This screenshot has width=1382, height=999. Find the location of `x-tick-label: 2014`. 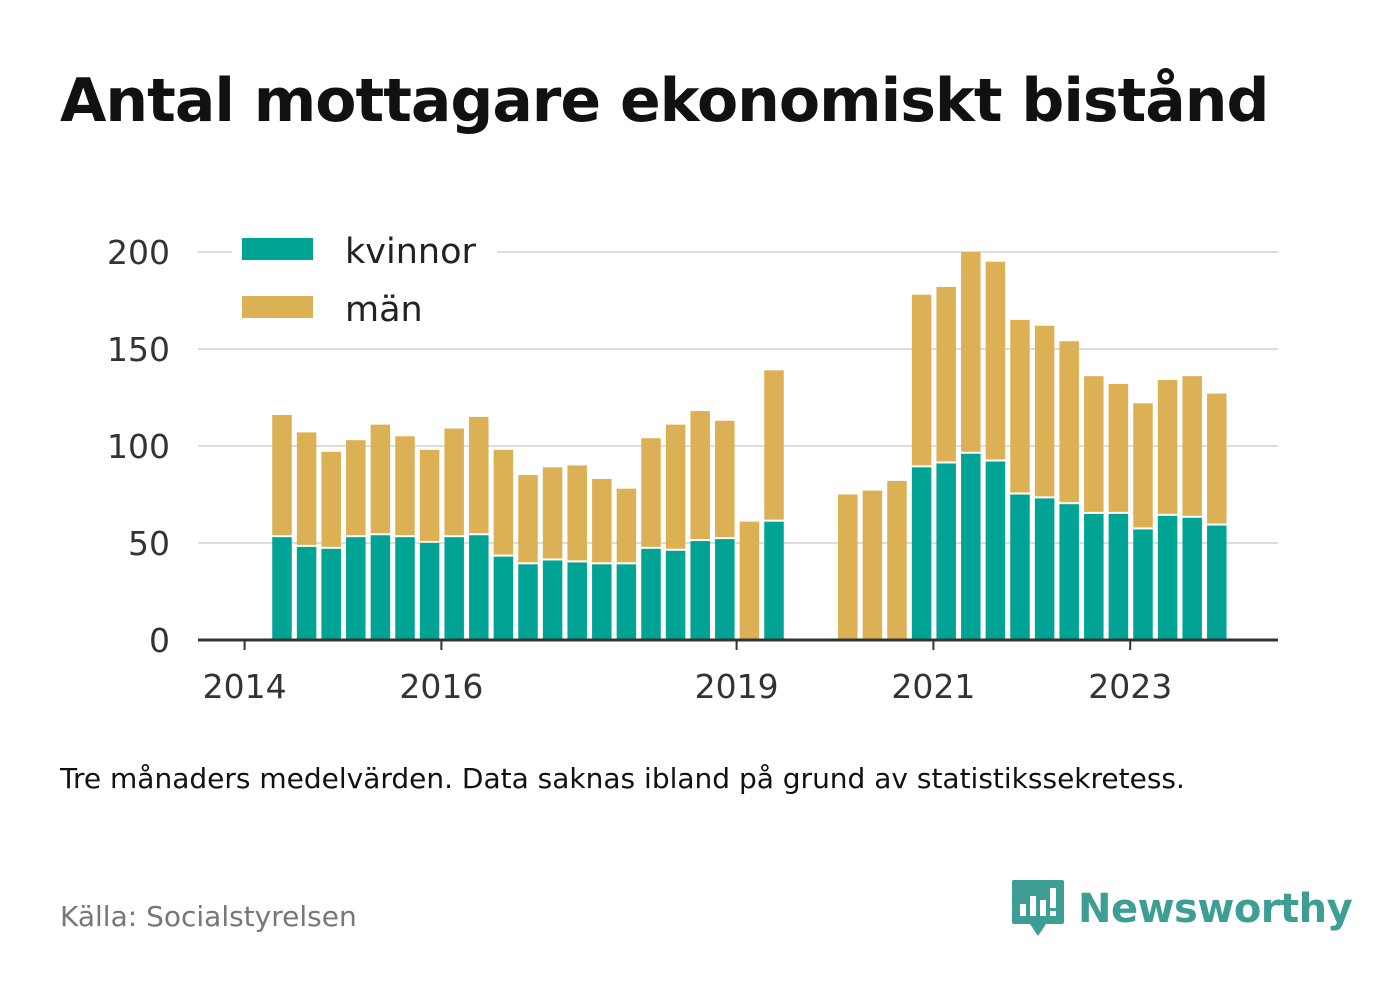

x-tick-label: 2014 is located at coordinates (245, 686).